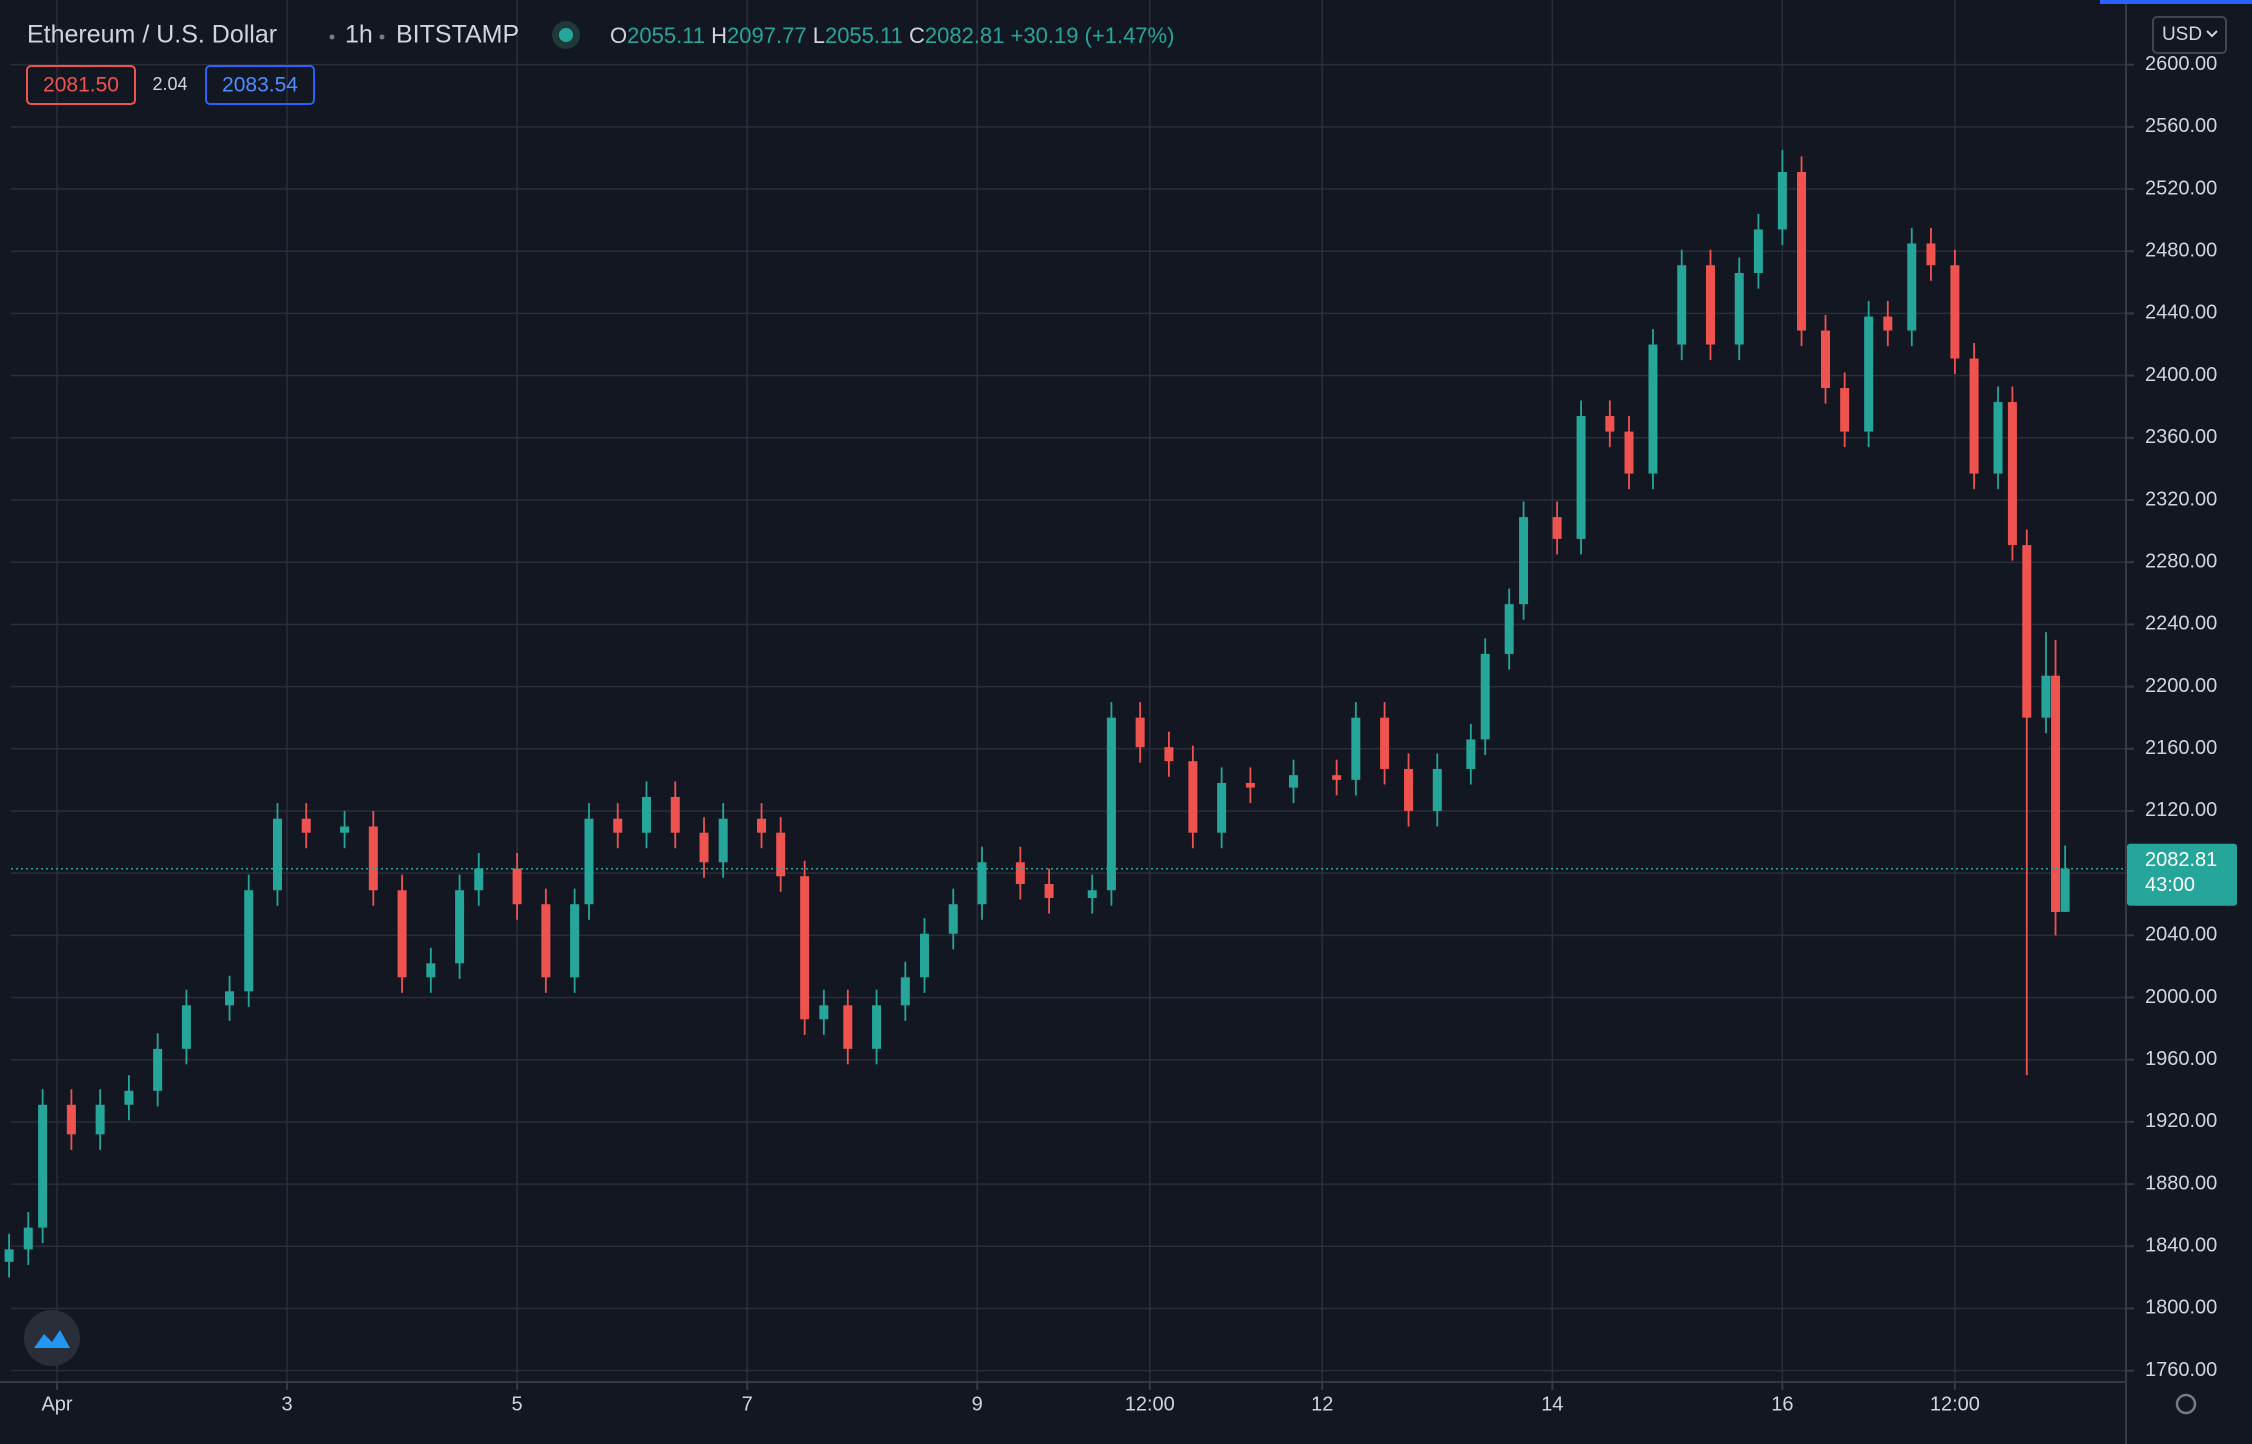  Describe the element at coordinates (719, 35) in the screenshot. I see `ohlc-letter: H` at that location.